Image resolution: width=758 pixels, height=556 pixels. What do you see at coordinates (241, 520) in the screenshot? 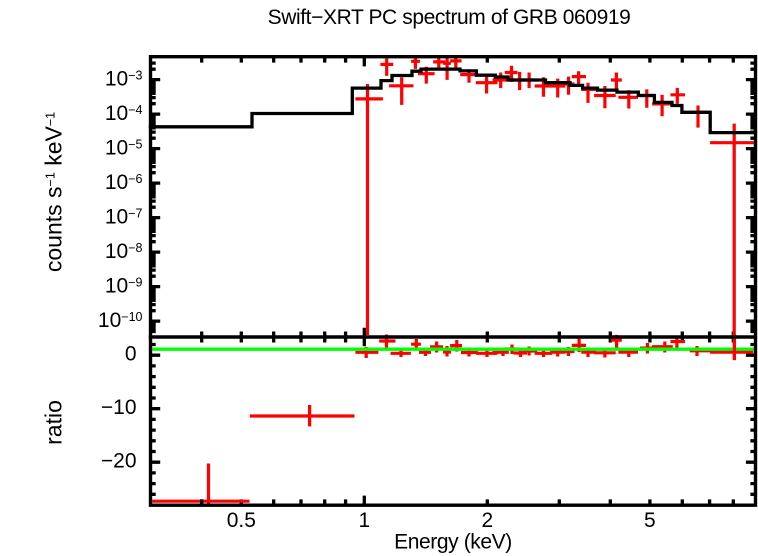
I see `svg-text: 0.5` at bounding box center [241, 520].